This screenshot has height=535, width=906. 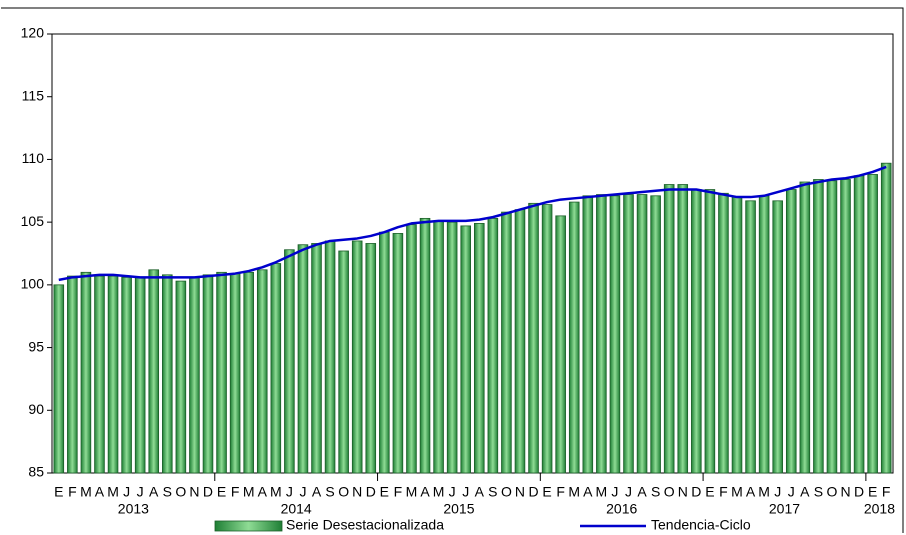 What do you see at coordinates (33, 95) in the screenshot?
I see `y-tick-label: 115` at bounding box center [33, 95].